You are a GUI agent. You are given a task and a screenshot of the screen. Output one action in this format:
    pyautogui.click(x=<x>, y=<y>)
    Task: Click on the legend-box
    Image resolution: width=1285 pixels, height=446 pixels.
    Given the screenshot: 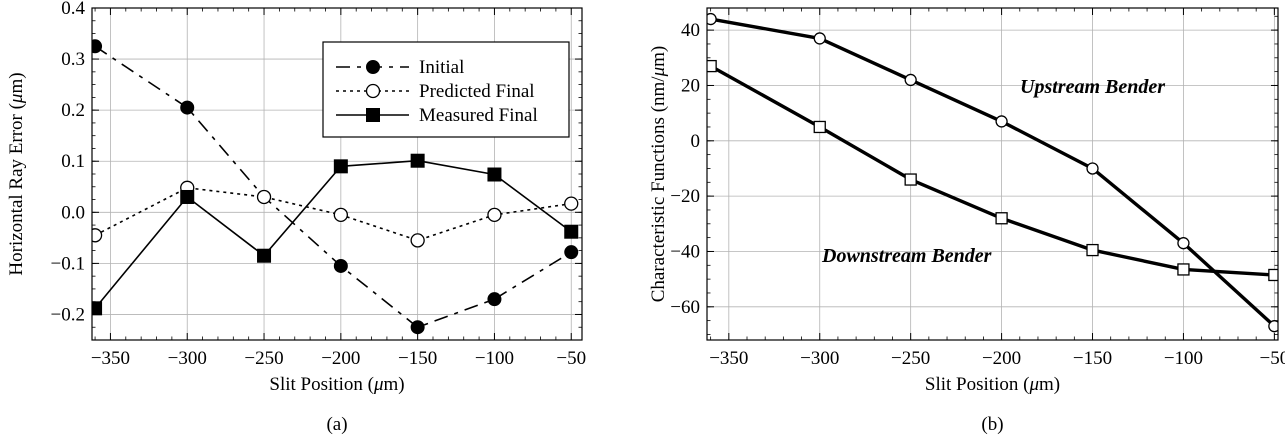 What is the action you would take?
    pyautogui.click(x=446, y=89)
    